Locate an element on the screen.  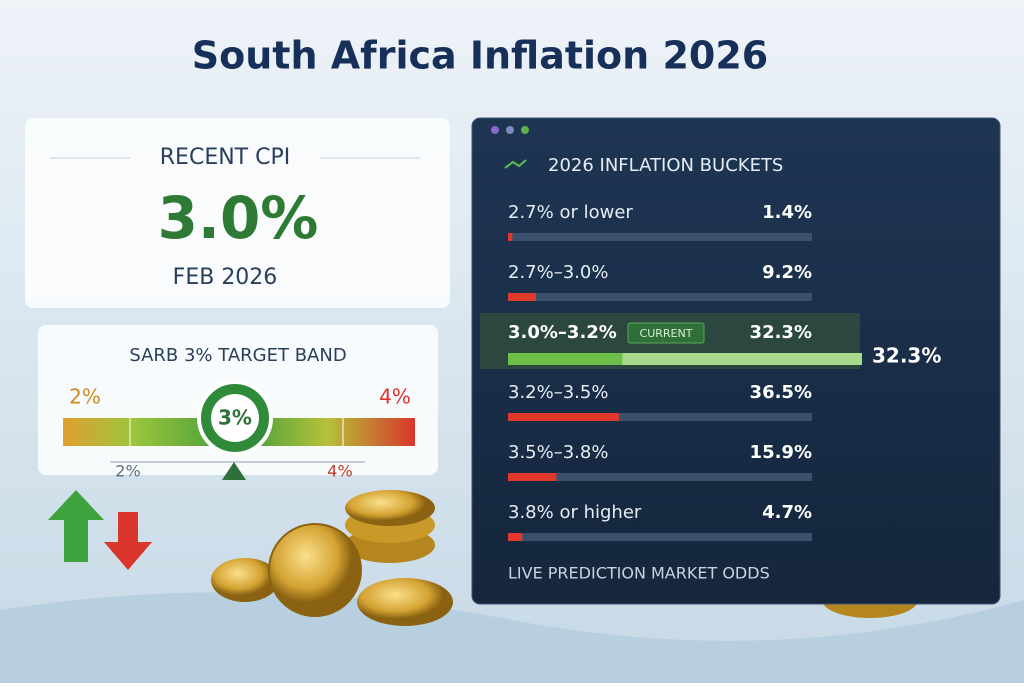
buckets-footer: LIVE PREDICTION MARKET ODDS is located at coordinates (639, 573).